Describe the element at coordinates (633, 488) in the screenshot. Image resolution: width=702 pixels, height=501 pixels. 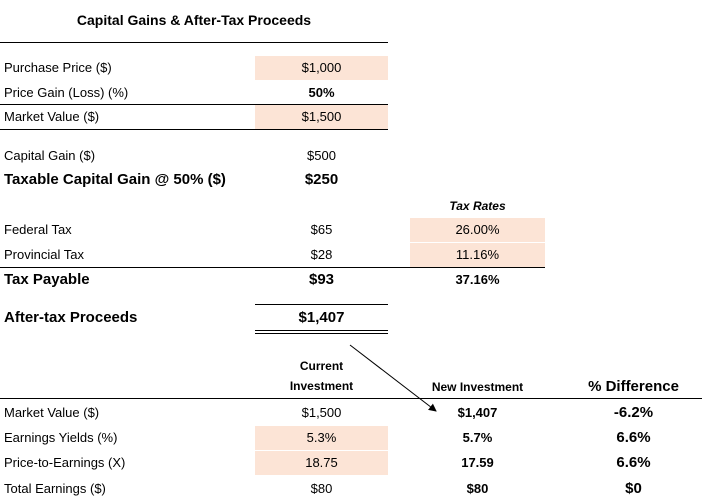
I see `value: $0` at that location.